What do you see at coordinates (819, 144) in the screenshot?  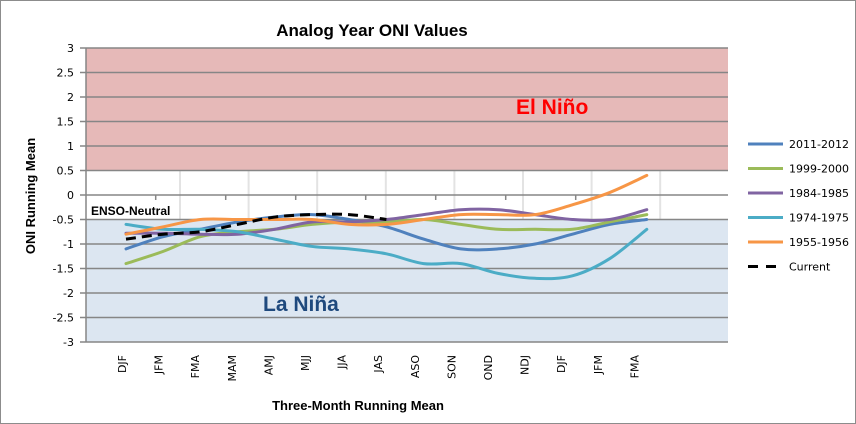 I see `legend-label: 2011-2012` at bounding box center [819, 144].